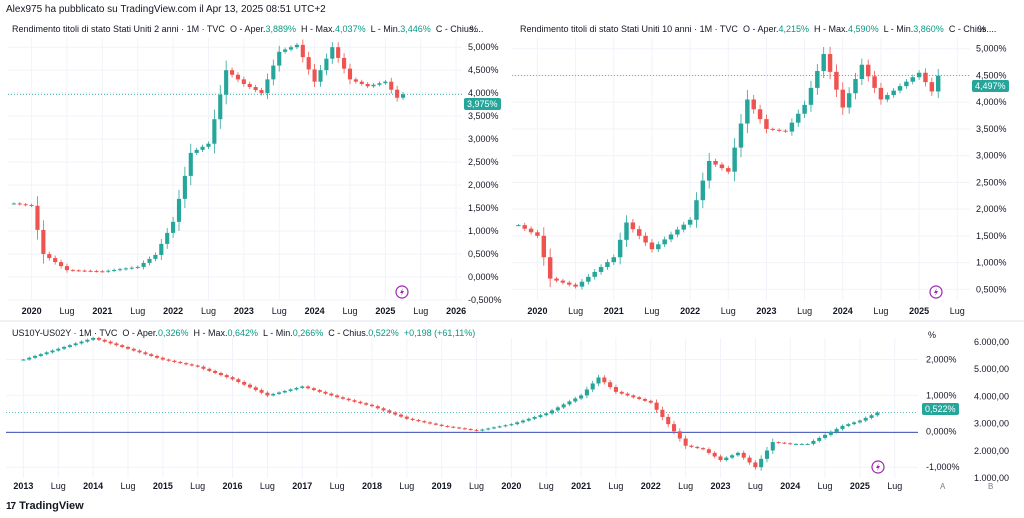 The height and width of the screenshot is (518, 1024). Describe the element at coordinates (483, 93) in the screenshot. I see `y-tick-label: 4,000%` at that location.